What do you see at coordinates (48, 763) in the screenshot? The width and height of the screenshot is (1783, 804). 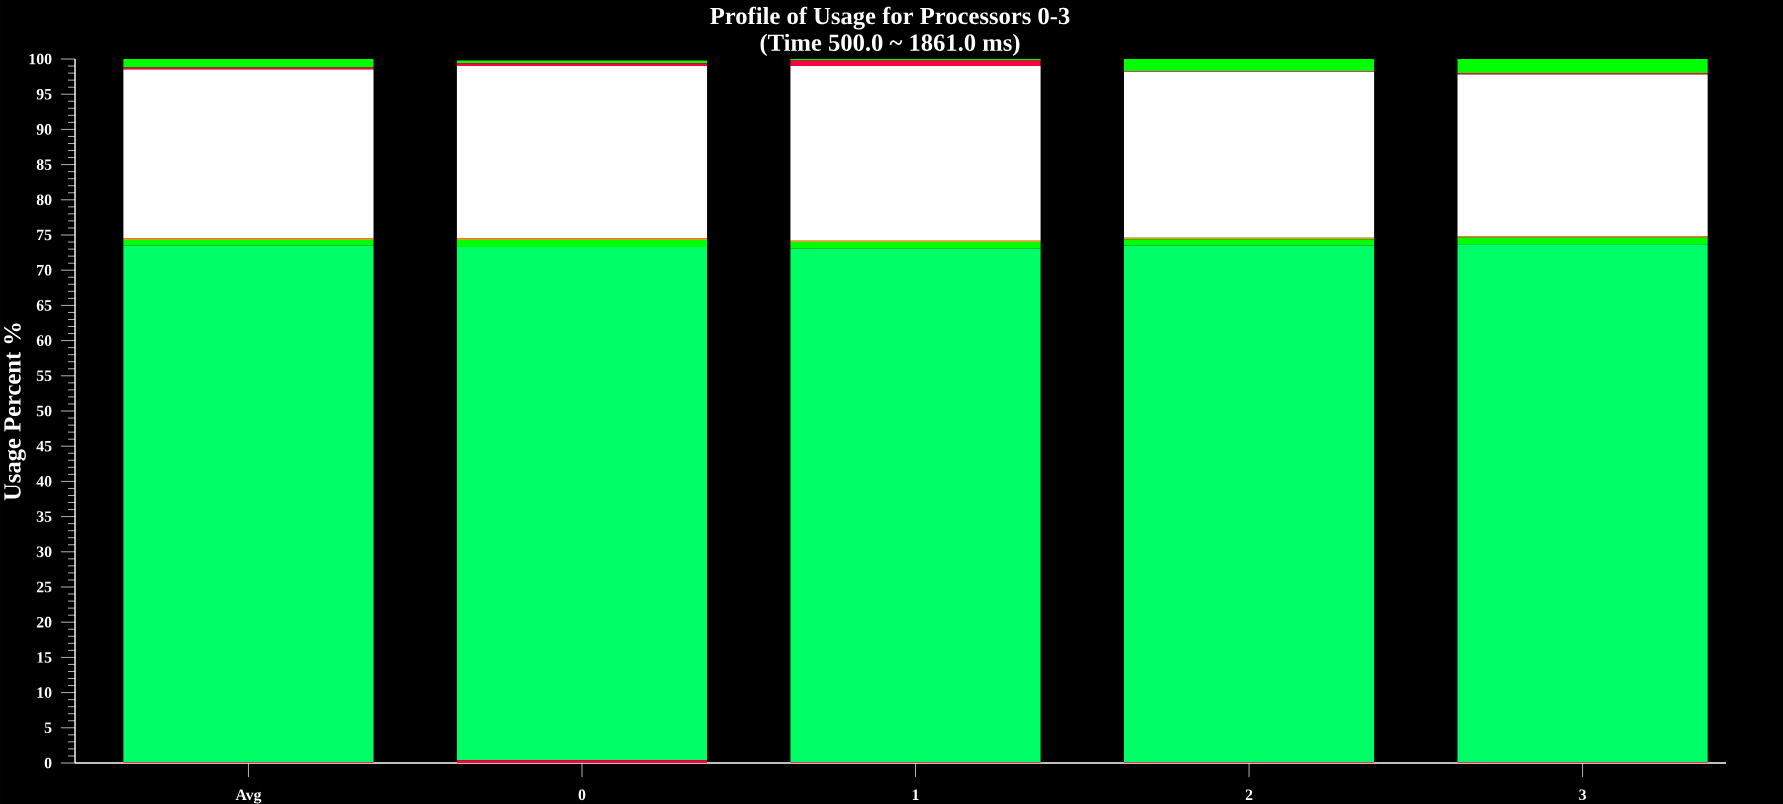 I see `y-tick-label: 0` at bounding box center [48, 763].